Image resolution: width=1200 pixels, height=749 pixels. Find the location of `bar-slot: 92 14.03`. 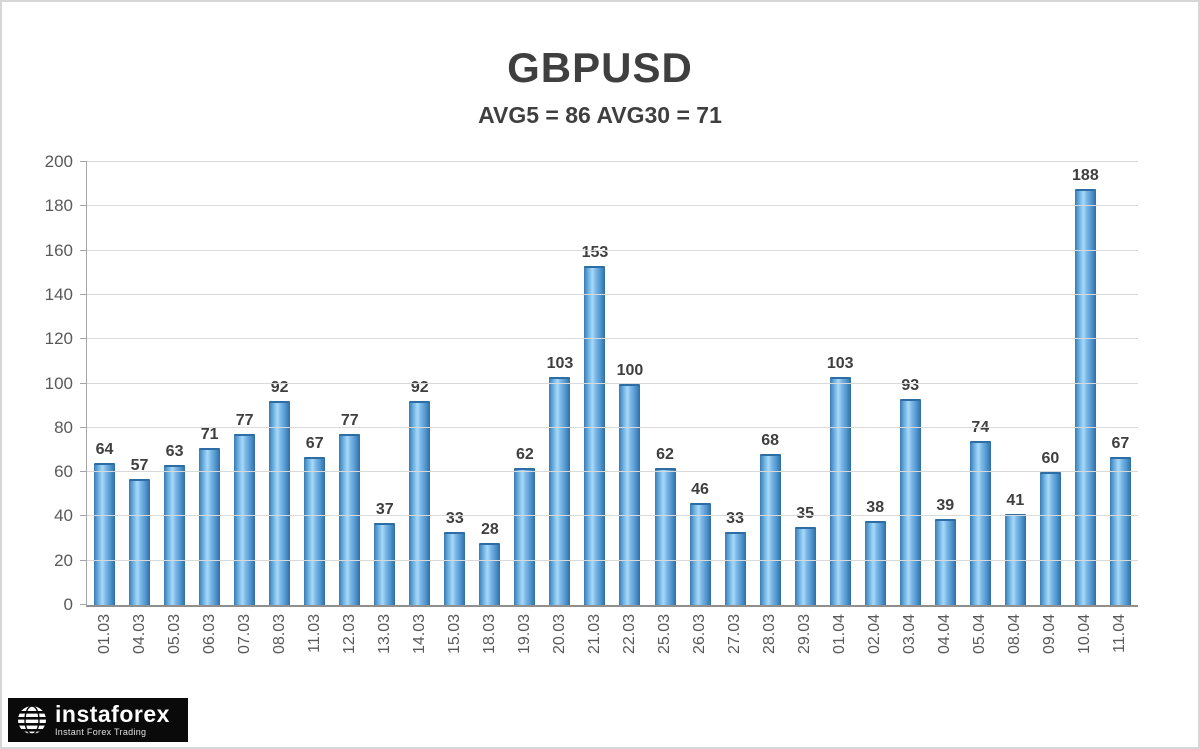

bar-slot: 92 14.03 is located at coordinates (419, 408).